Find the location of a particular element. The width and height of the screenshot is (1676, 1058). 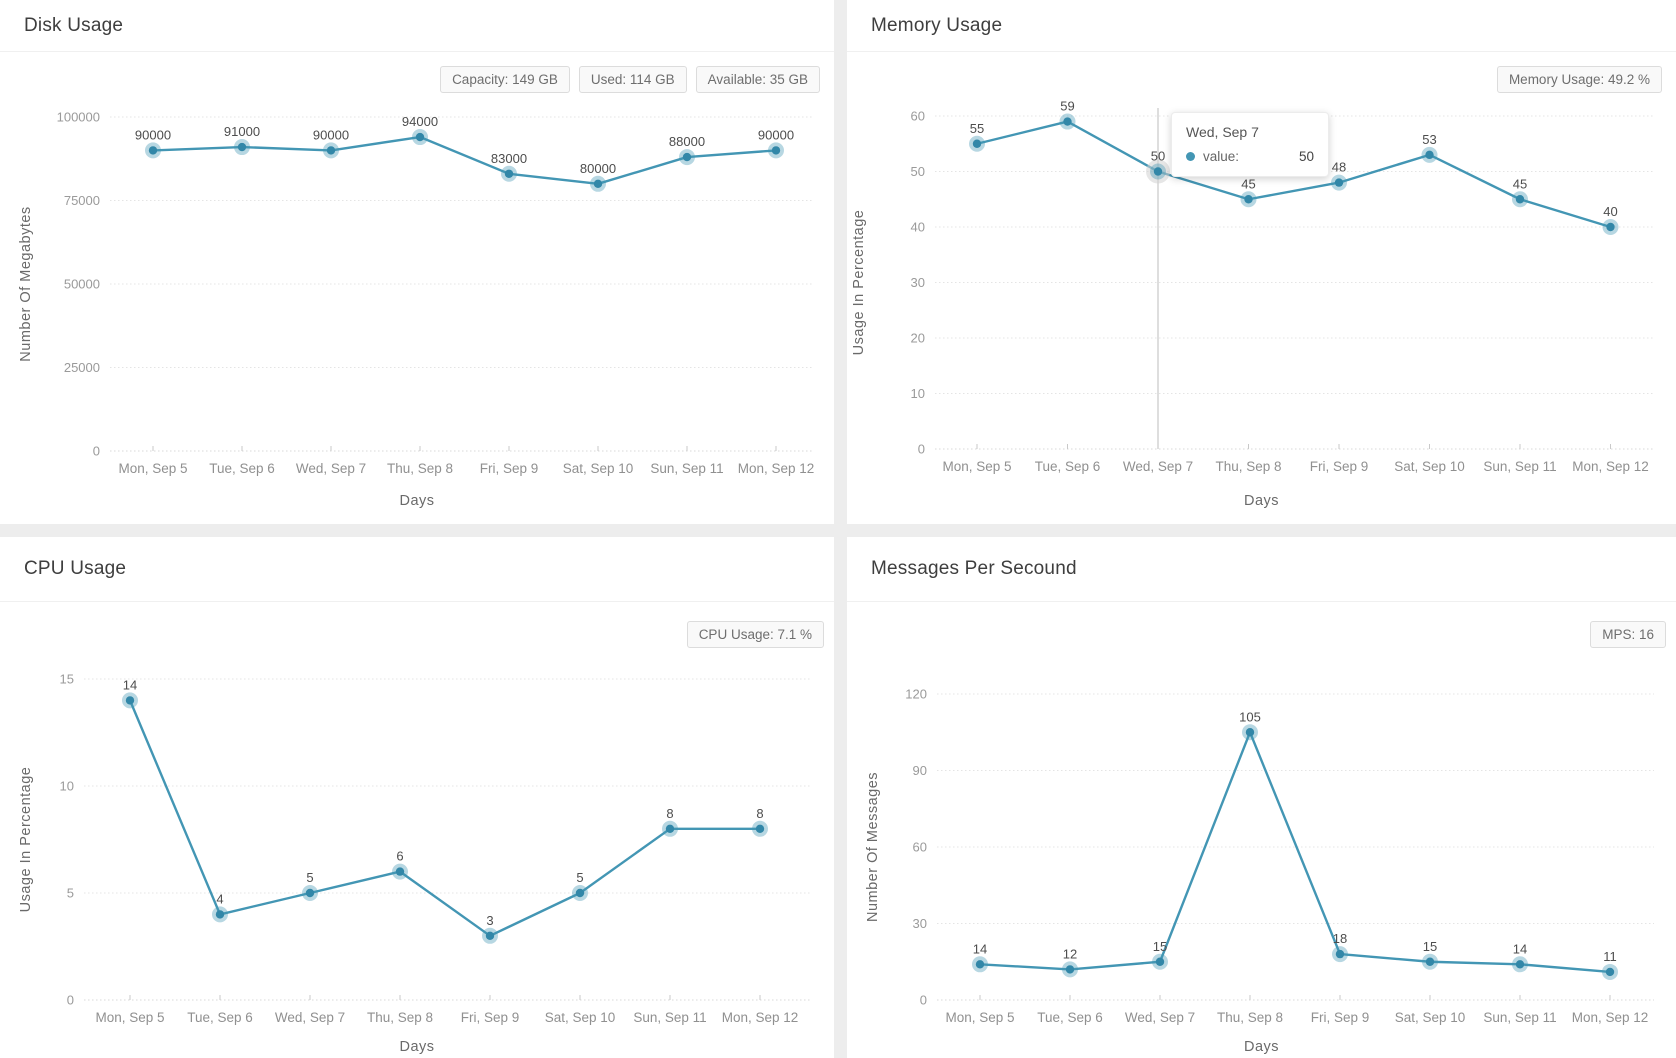

point-label: 12 is located at coordinates (1070, 953).